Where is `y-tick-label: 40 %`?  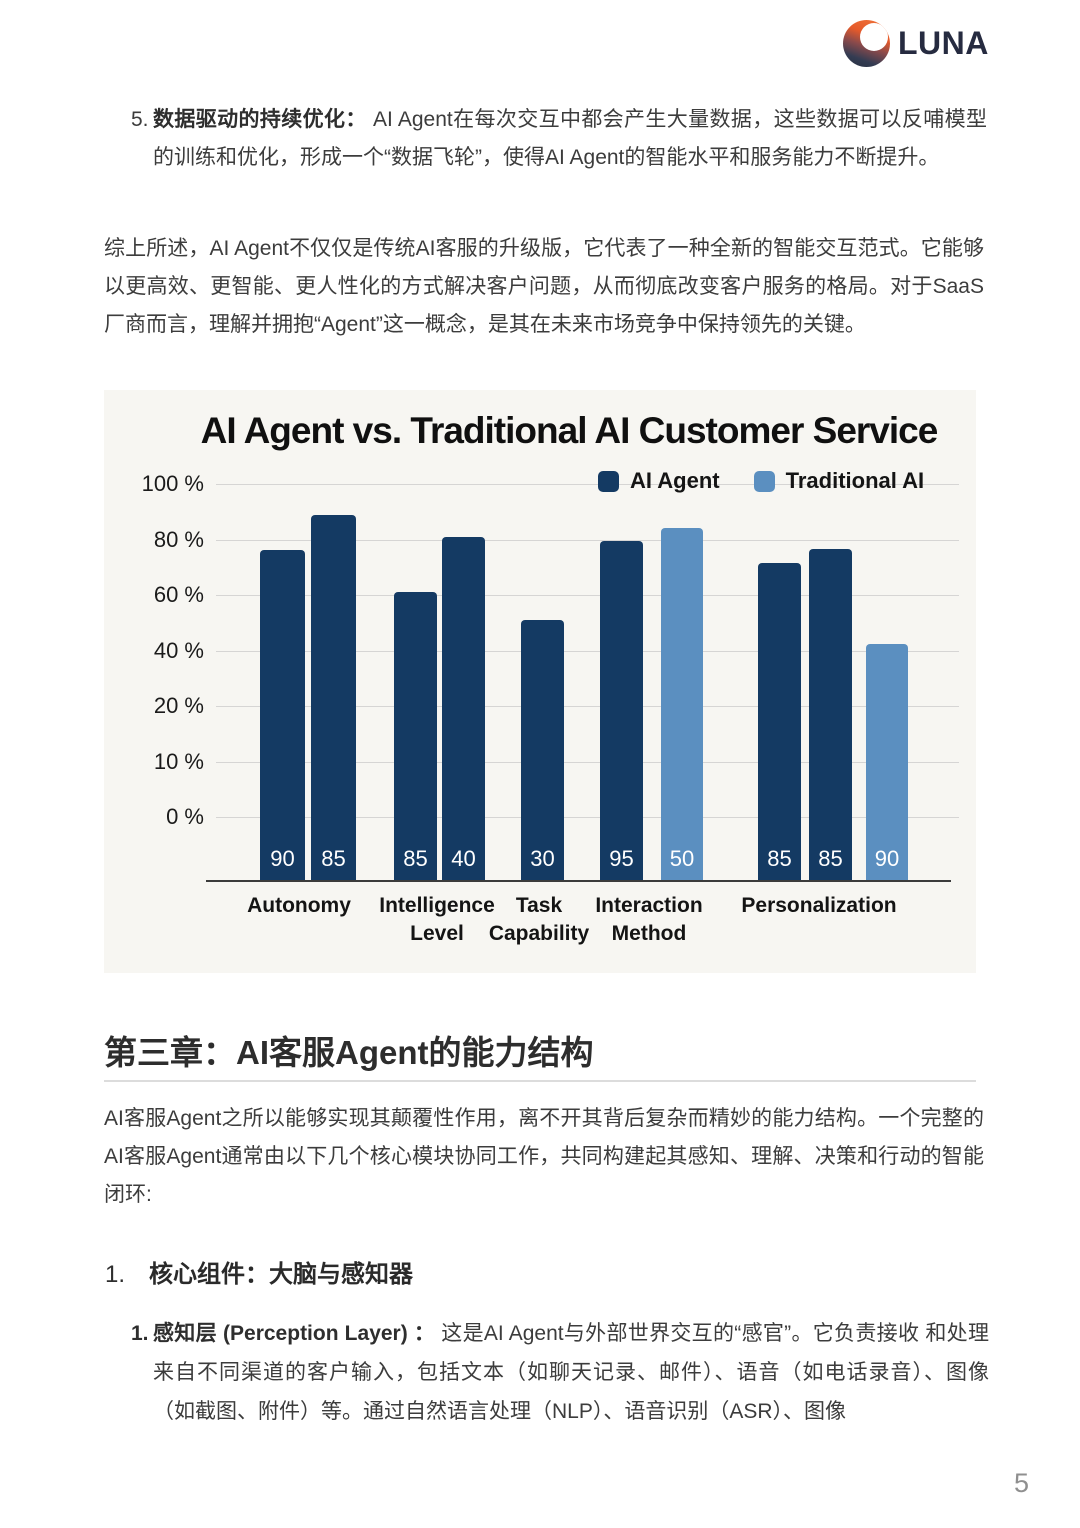 y-tick-label: 40 % is located at coordinates (178, 650).